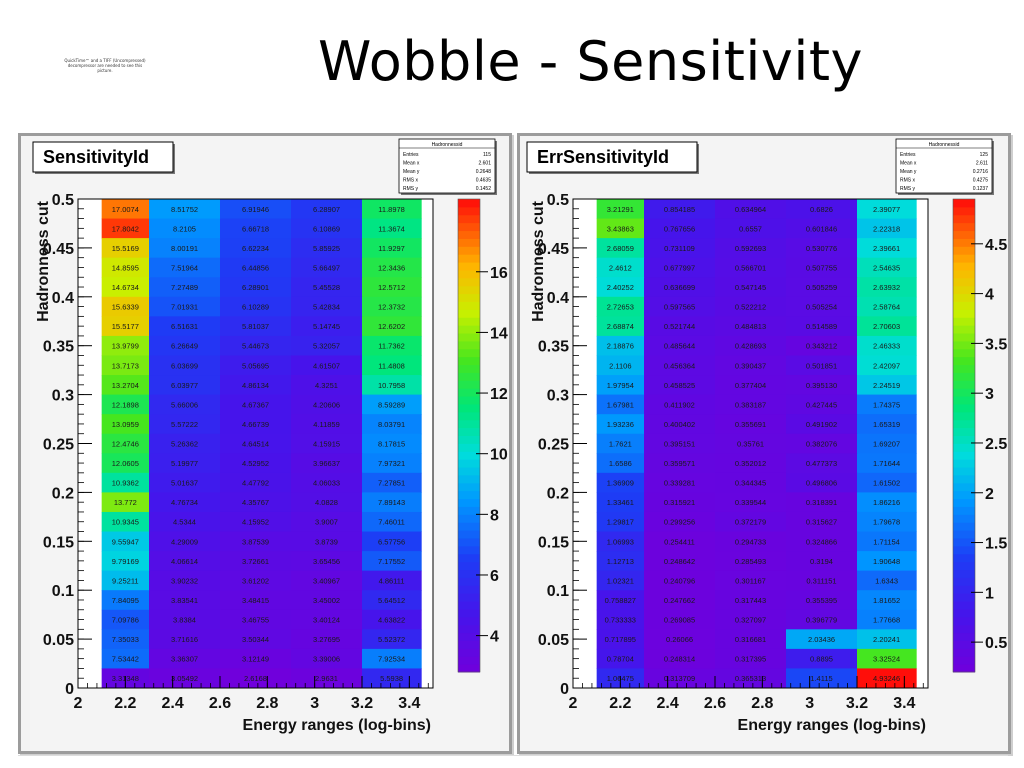  What do you see at coordinates (125, 267) in the screenshot?
I see `cell-value-label: 14.8595` at bounding box center [125, 267].